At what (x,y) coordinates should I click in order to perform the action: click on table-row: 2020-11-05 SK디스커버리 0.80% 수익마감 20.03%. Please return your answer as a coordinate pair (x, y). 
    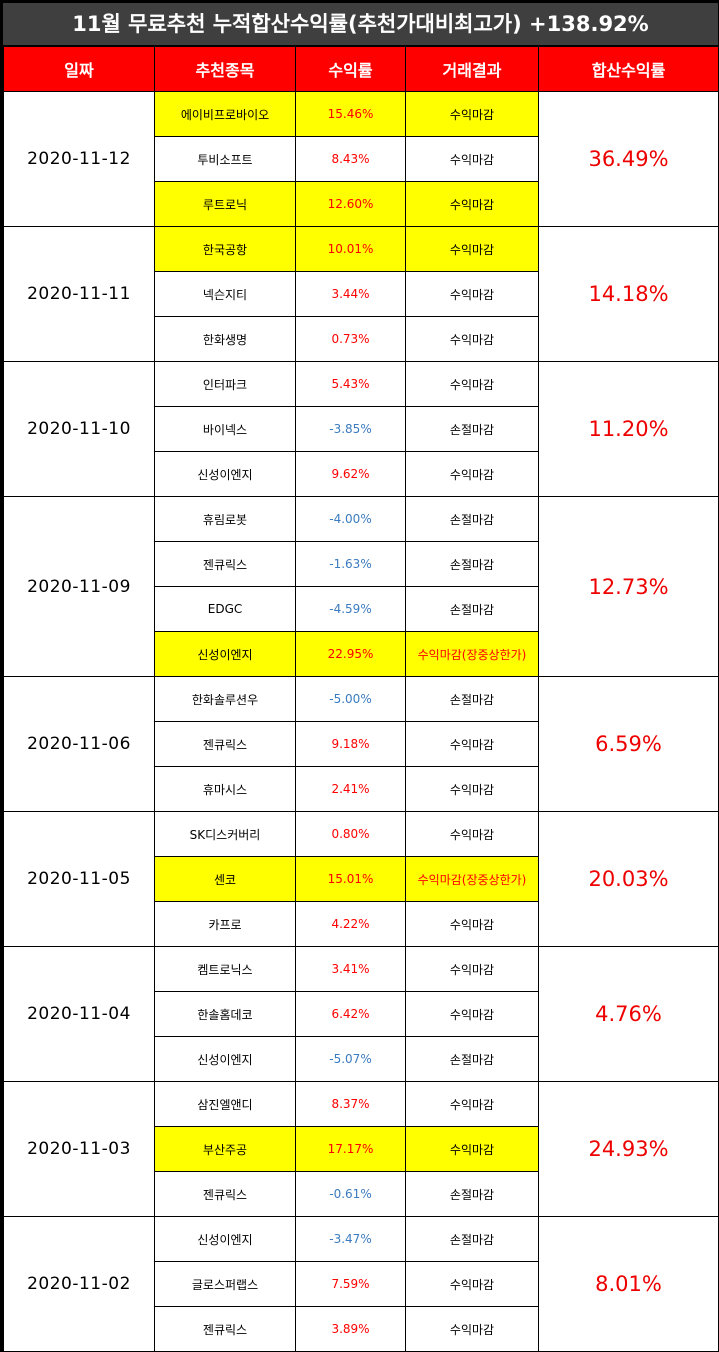
    Looking at the image, I should click on (361, 879).